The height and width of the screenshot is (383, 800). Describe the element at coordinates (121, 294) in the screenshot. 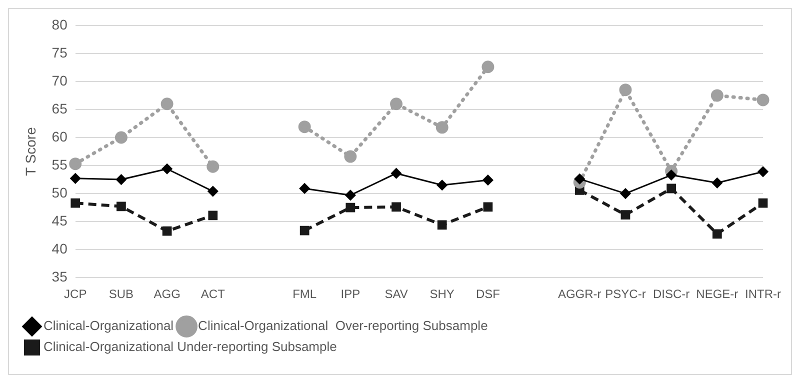

I see `x-tick-label: SUB` at that location.